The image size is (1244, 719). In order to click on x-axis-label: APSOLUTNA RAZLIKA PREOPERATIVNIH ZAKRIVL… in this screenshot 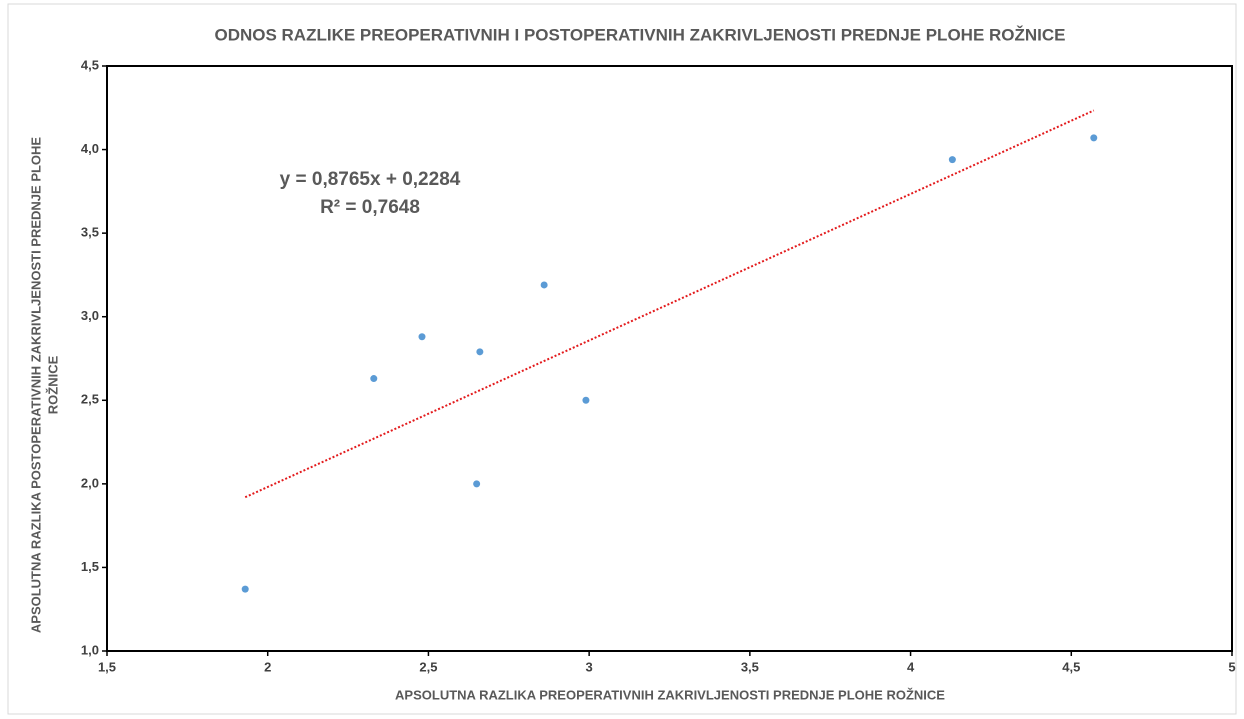, I will do `click(670, 694)`.